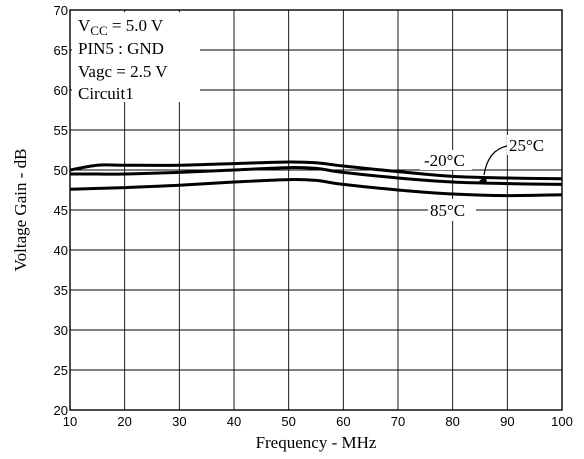  Describe the element at coordinates (507, 421) in the screenshot. I see `x-tick-label: 90` at that location.